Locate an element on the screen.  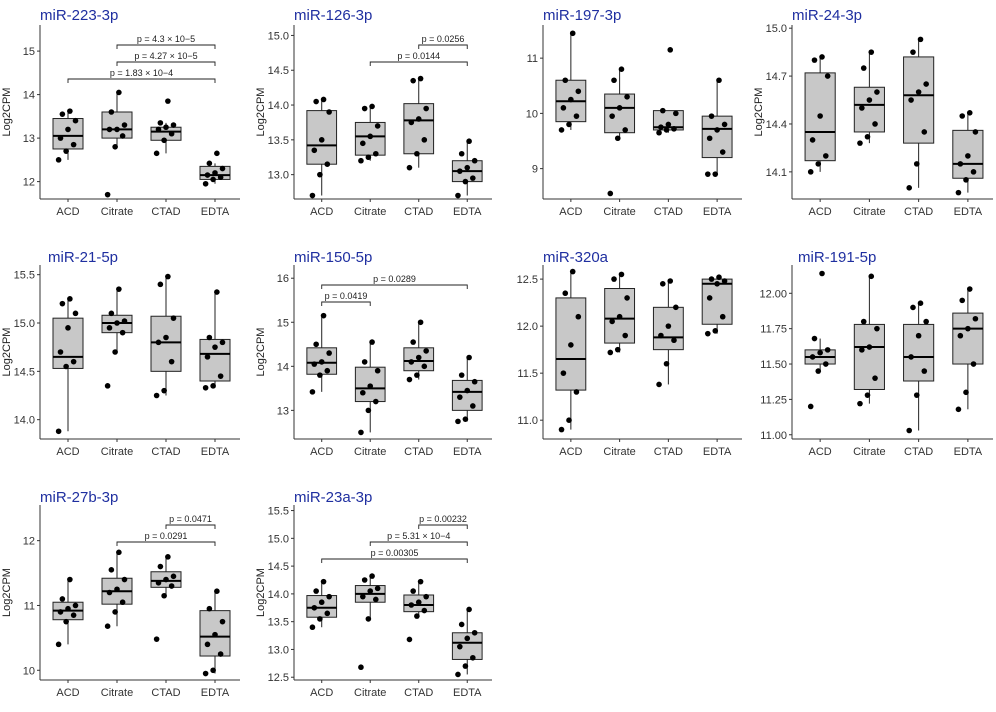
p-value-label: p = 0.00305 is located at coordinates (395, 553).